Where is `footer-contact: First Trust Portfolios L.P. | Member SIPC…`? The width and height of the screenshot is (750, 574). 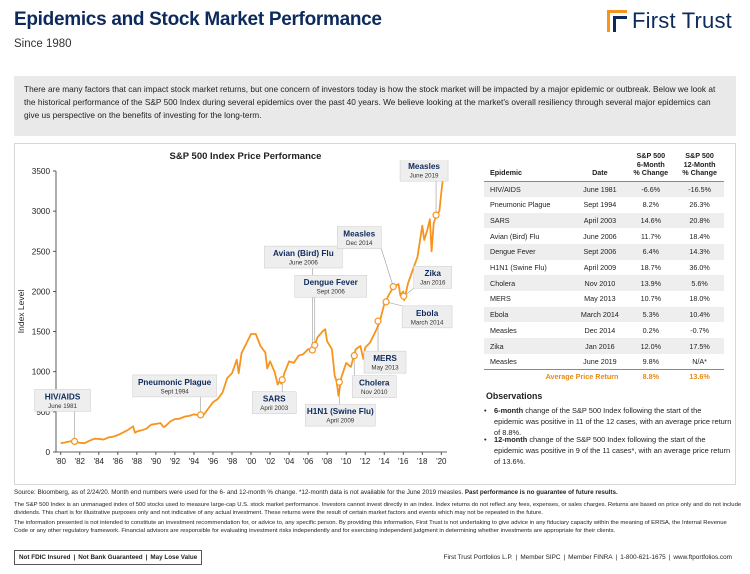 footer-contact: First Trust Portfolios L.P. | Member SIPC… is located at coordinates (587, 557).